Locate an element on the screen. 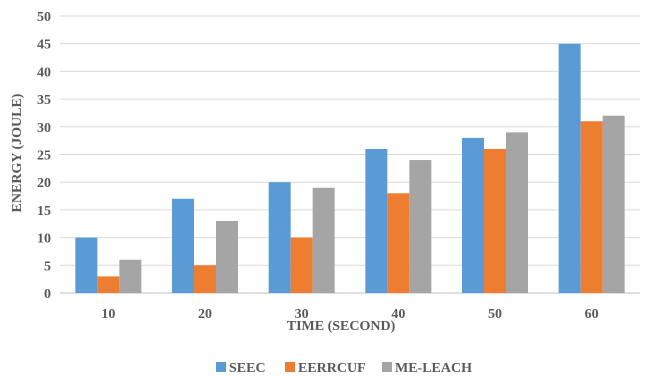 The width and height of the screenshot is (645, 376). y-tick-label: 30 is located at coordinates (44, 128).